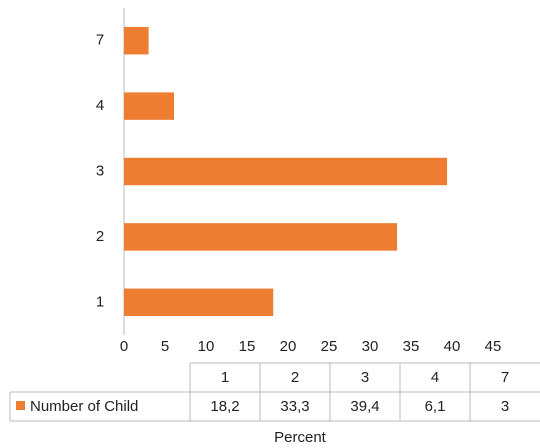 Image resolution: width=540 pixels, height=448 pixels. I want to click on x-tick-label: 30, so click(370, 346).